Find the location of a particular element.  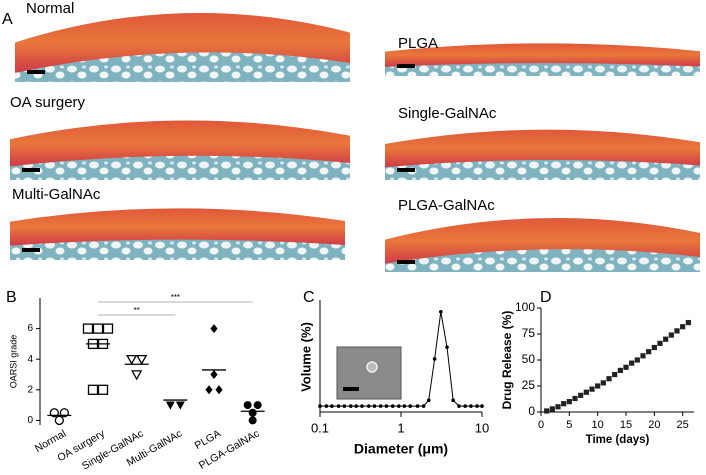

histology-label: OA surgery is located at coordinates (48, 102).